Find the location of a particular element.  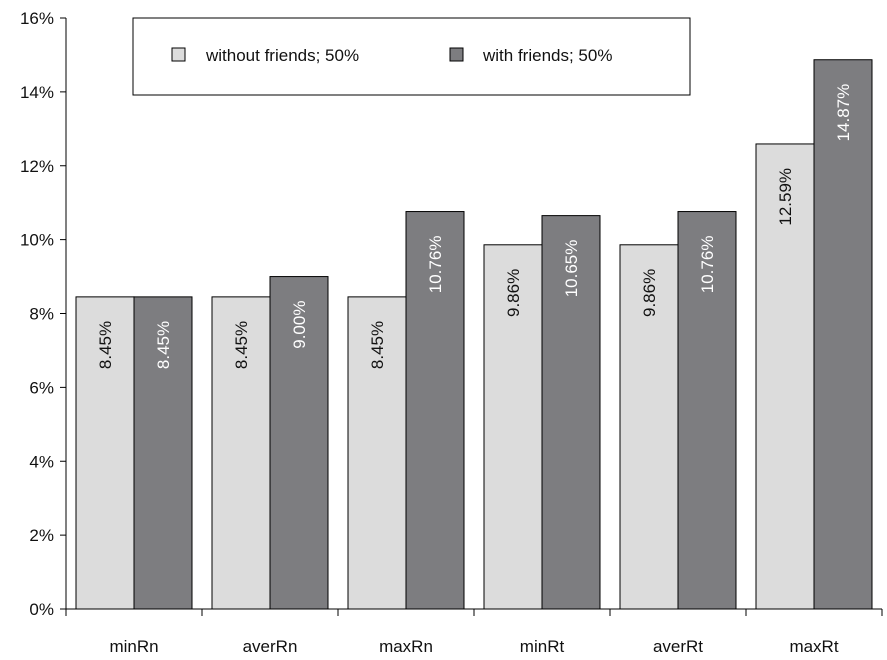

y-tick-label: 16% is located at coordinates (37, 18).